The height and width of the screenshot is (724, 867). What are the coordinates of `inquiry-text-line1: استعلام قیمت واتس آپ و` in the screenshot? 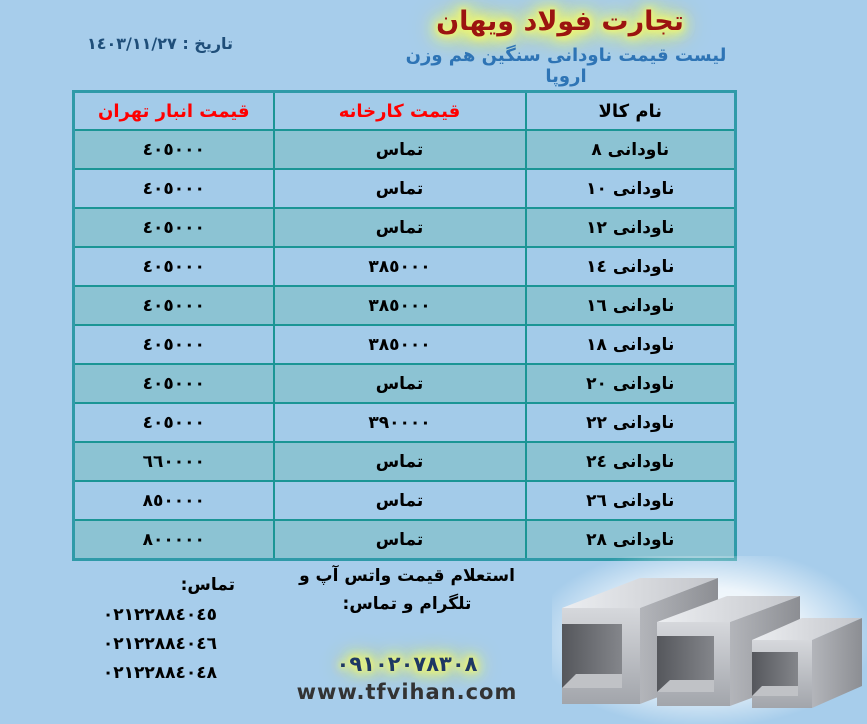 It's located at (407, 576).